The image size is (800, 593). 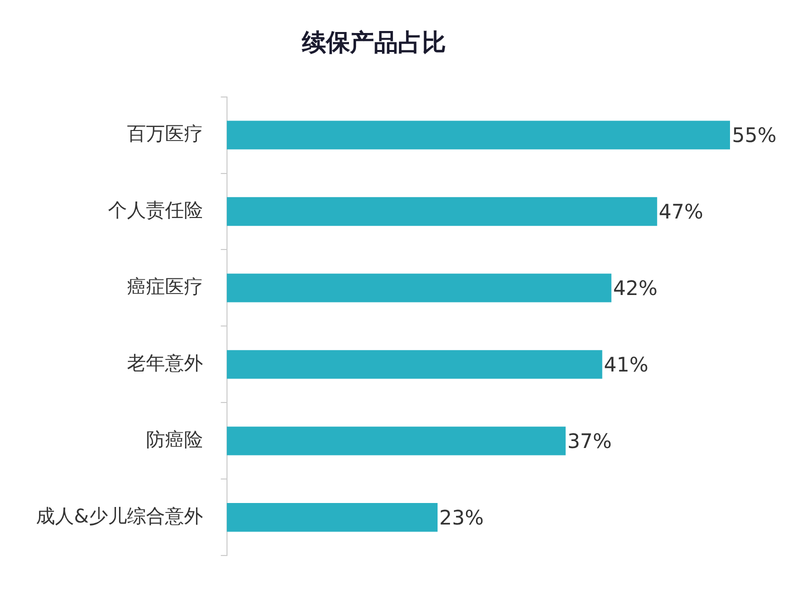 What do you see at coordinates (754, 135) in the screenshot?
I see `data-label: 55%` at bounding box center [754, 135].